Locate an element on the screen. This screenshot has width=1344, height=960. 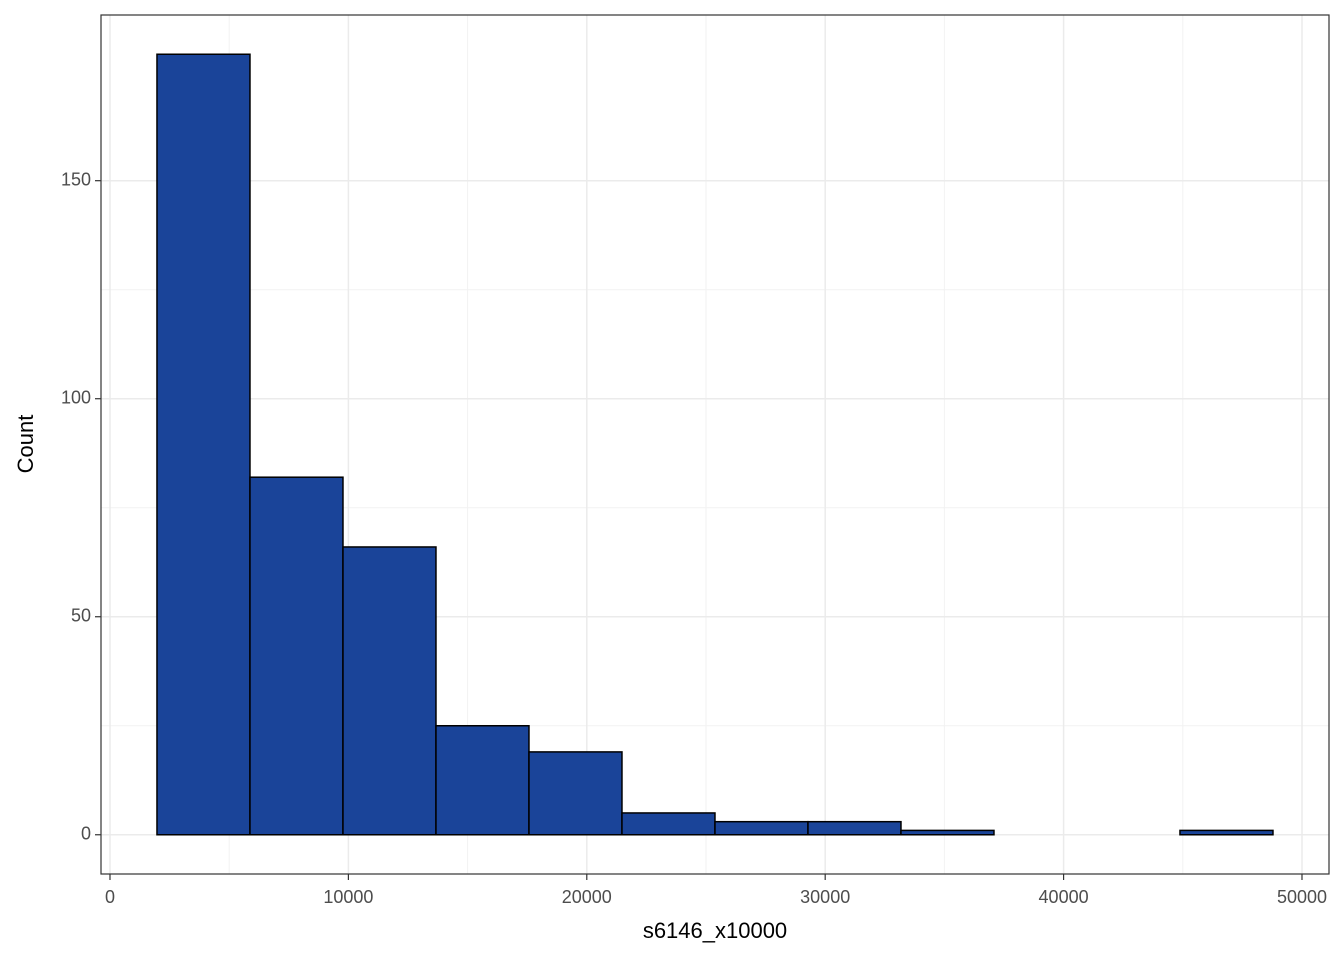
y-tick-label: 100 is located at coordinates (76, 397).